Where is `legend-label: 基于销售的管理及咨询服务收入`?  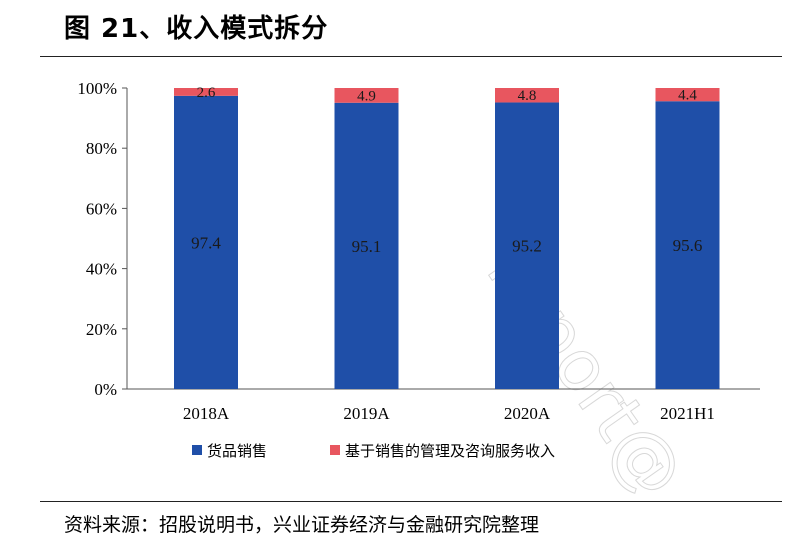
legend-label: 基于销售的管理及咨询服务收入 is located at coordinates (450, 451).